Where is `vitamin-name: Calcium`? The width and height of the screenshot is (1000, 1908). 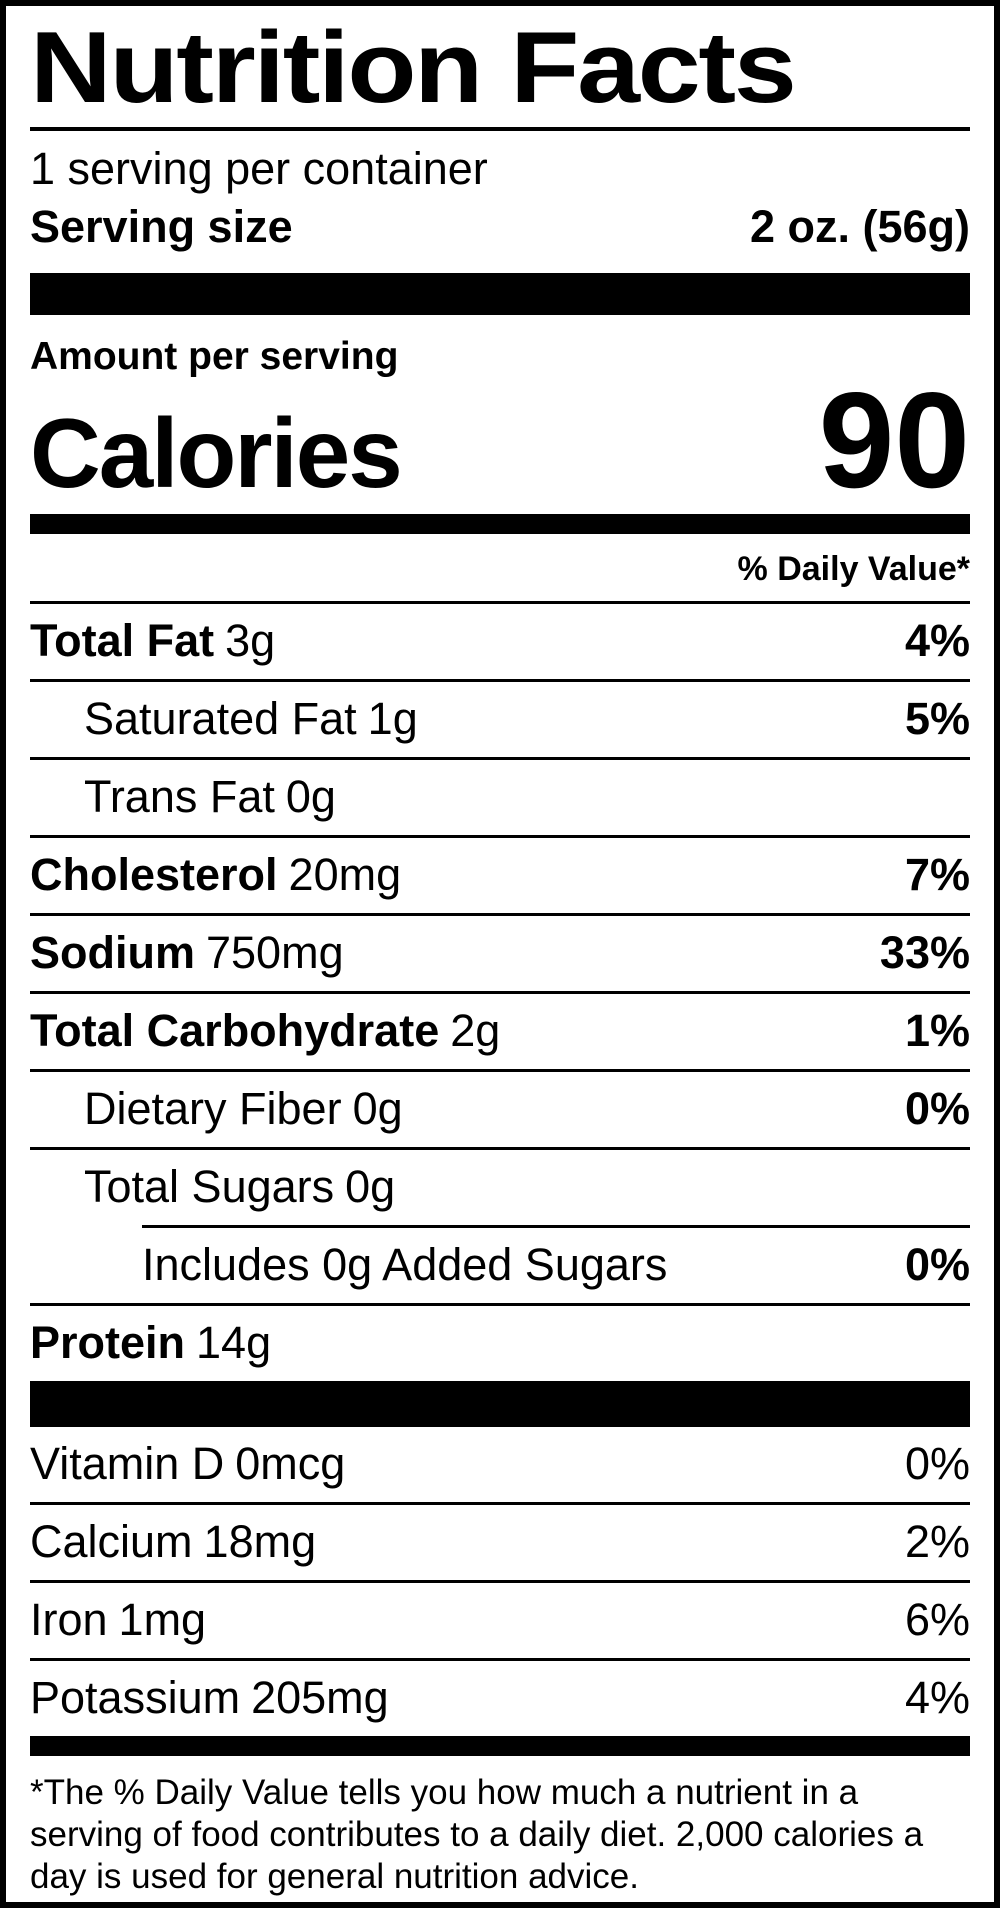 vitamin-name: Calcium is located at coordinates (111, 1542).